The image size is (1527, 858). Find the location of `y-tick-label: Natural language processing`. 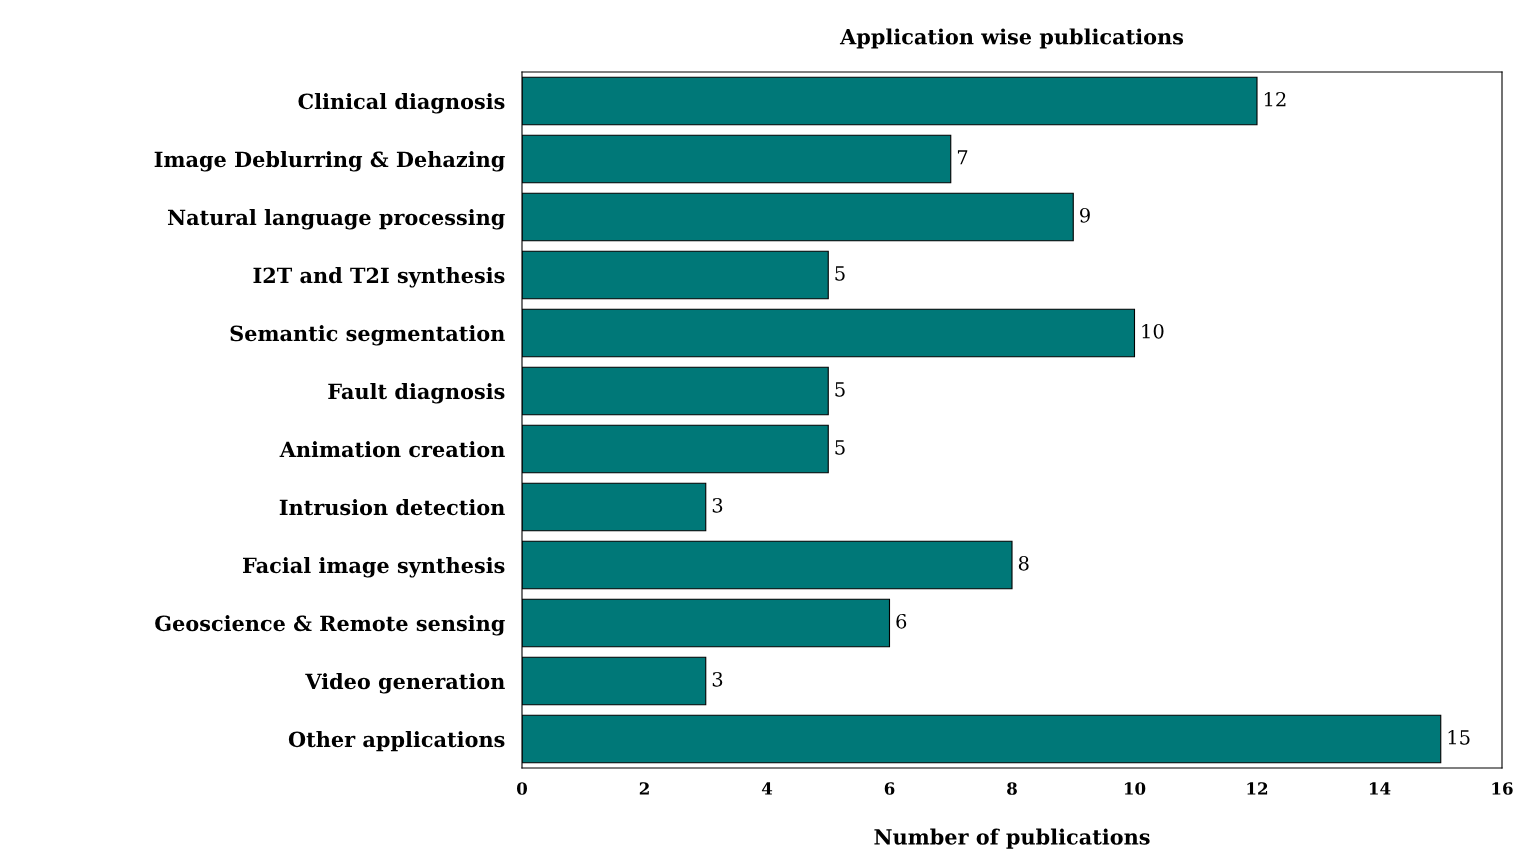

y-tick-label: Natural language processing is located at coordinates (336, 219).